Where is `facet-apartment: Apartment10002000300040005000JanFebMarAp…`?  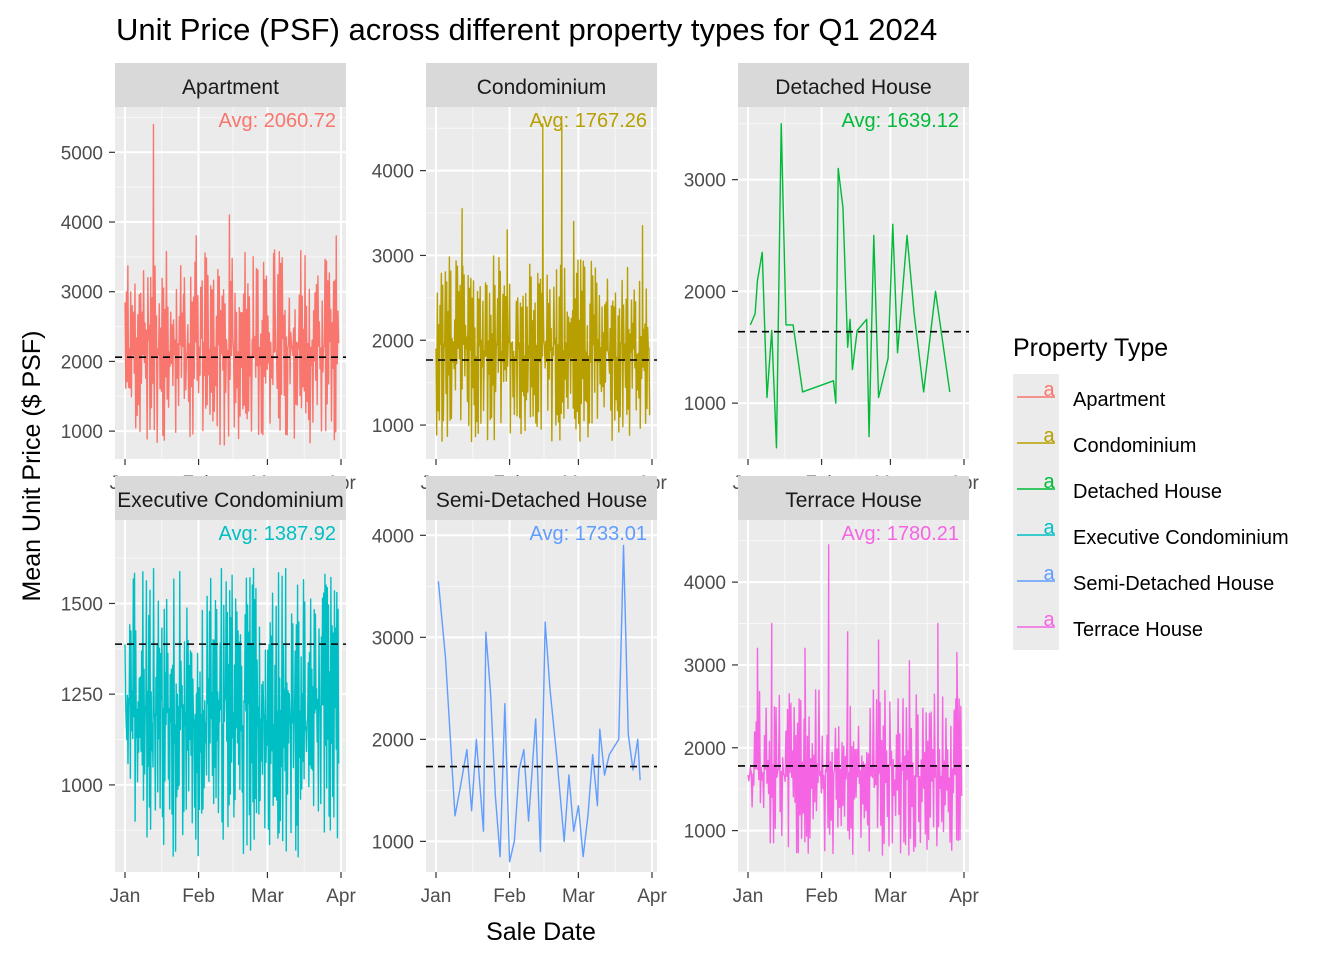 facet-apartment: Apartment10002000300040005000JanFebMarAp… is located at coordinates (208, 278).